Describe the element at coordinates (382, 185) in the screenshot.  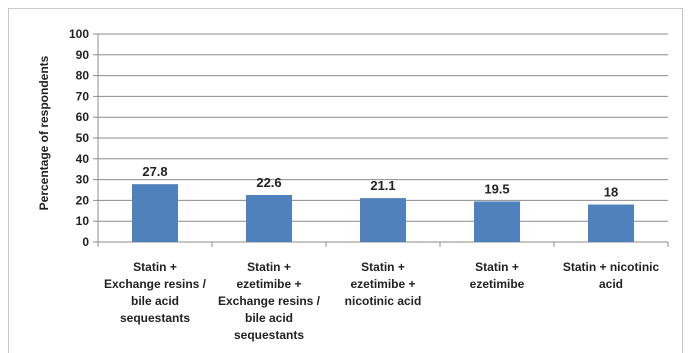
I see `data-label: 21.1` at that location.